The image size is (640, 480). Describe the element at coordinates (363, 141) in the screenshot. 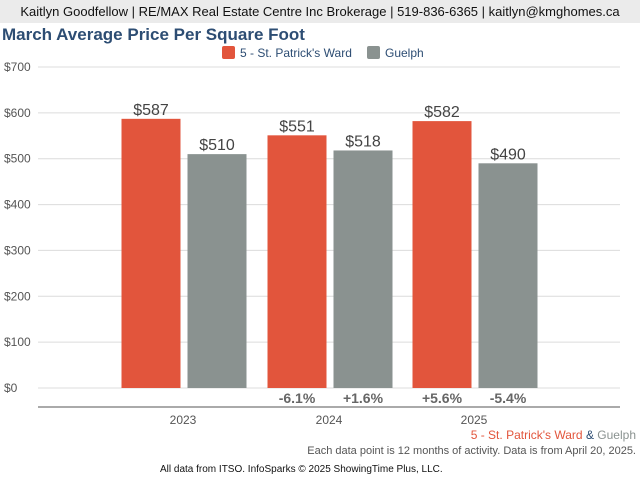

I see `data-label: $518` at that location.